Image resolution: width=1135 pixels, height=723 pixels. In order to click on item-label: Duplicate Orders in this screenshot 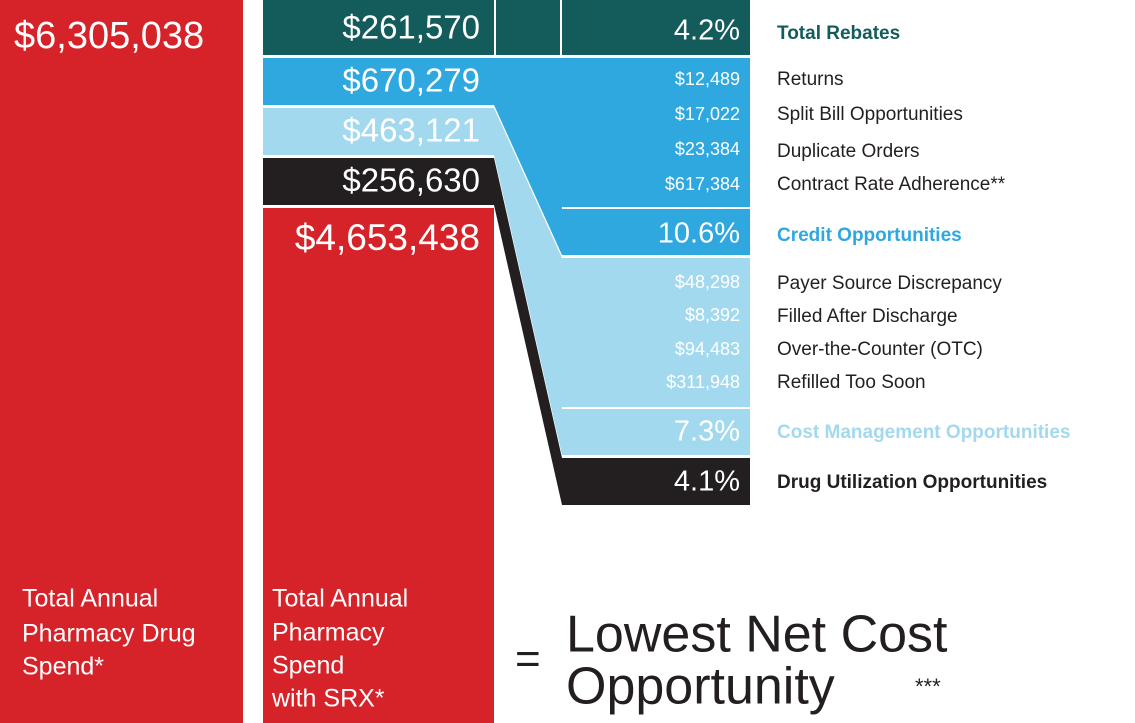, I will do `click(848, 151)`.